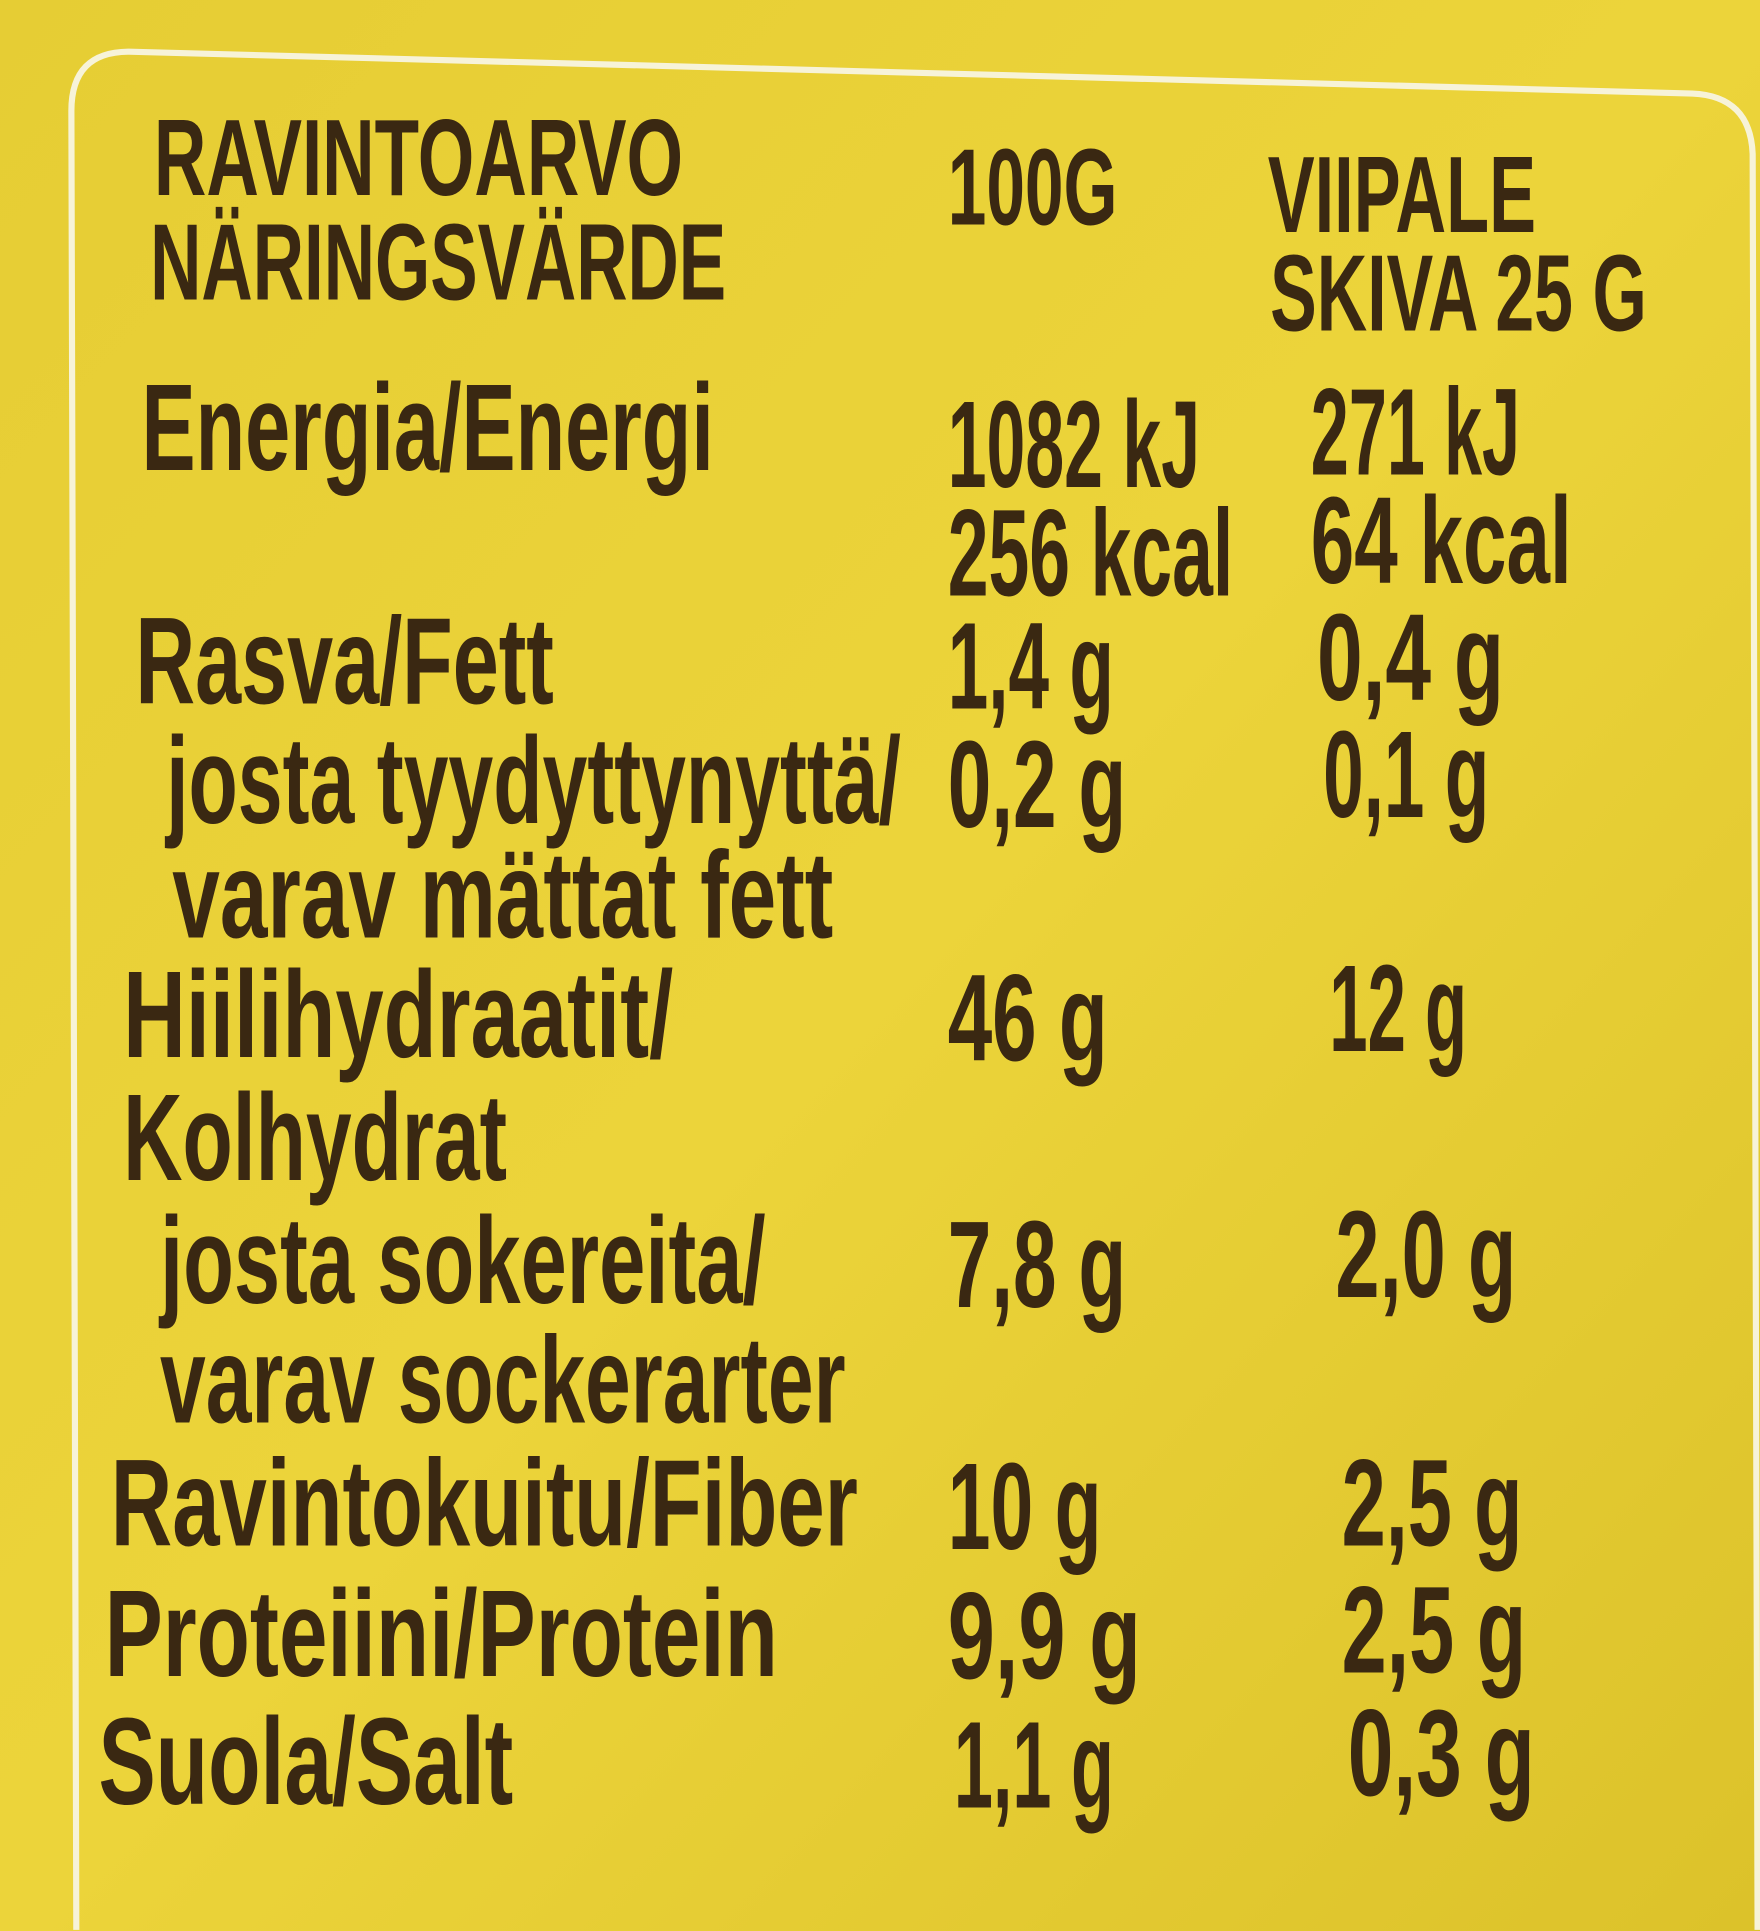 Image resolution: width=1760 pixels, height=1931 pixels. What do you see at coordinates (315, 1138) in the screenshot?
I see `nutrient-label: Kolhydrat` at bounding box center [315, 1138].